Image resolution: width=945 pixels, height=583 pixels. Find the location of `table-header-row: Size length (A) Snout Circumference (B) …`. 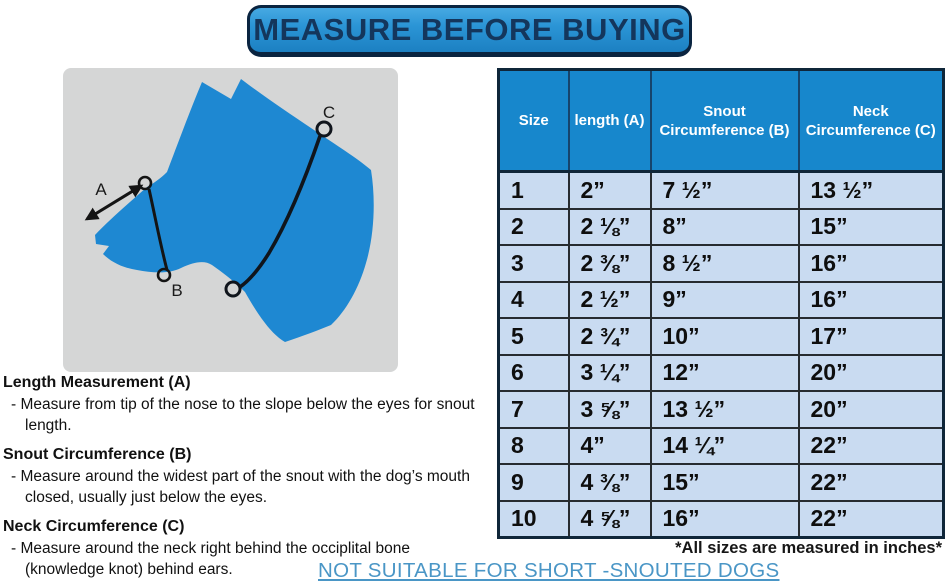

table-header-row: Size length (A) Snout Circumference (B) … is located at coordinates (721, 120).